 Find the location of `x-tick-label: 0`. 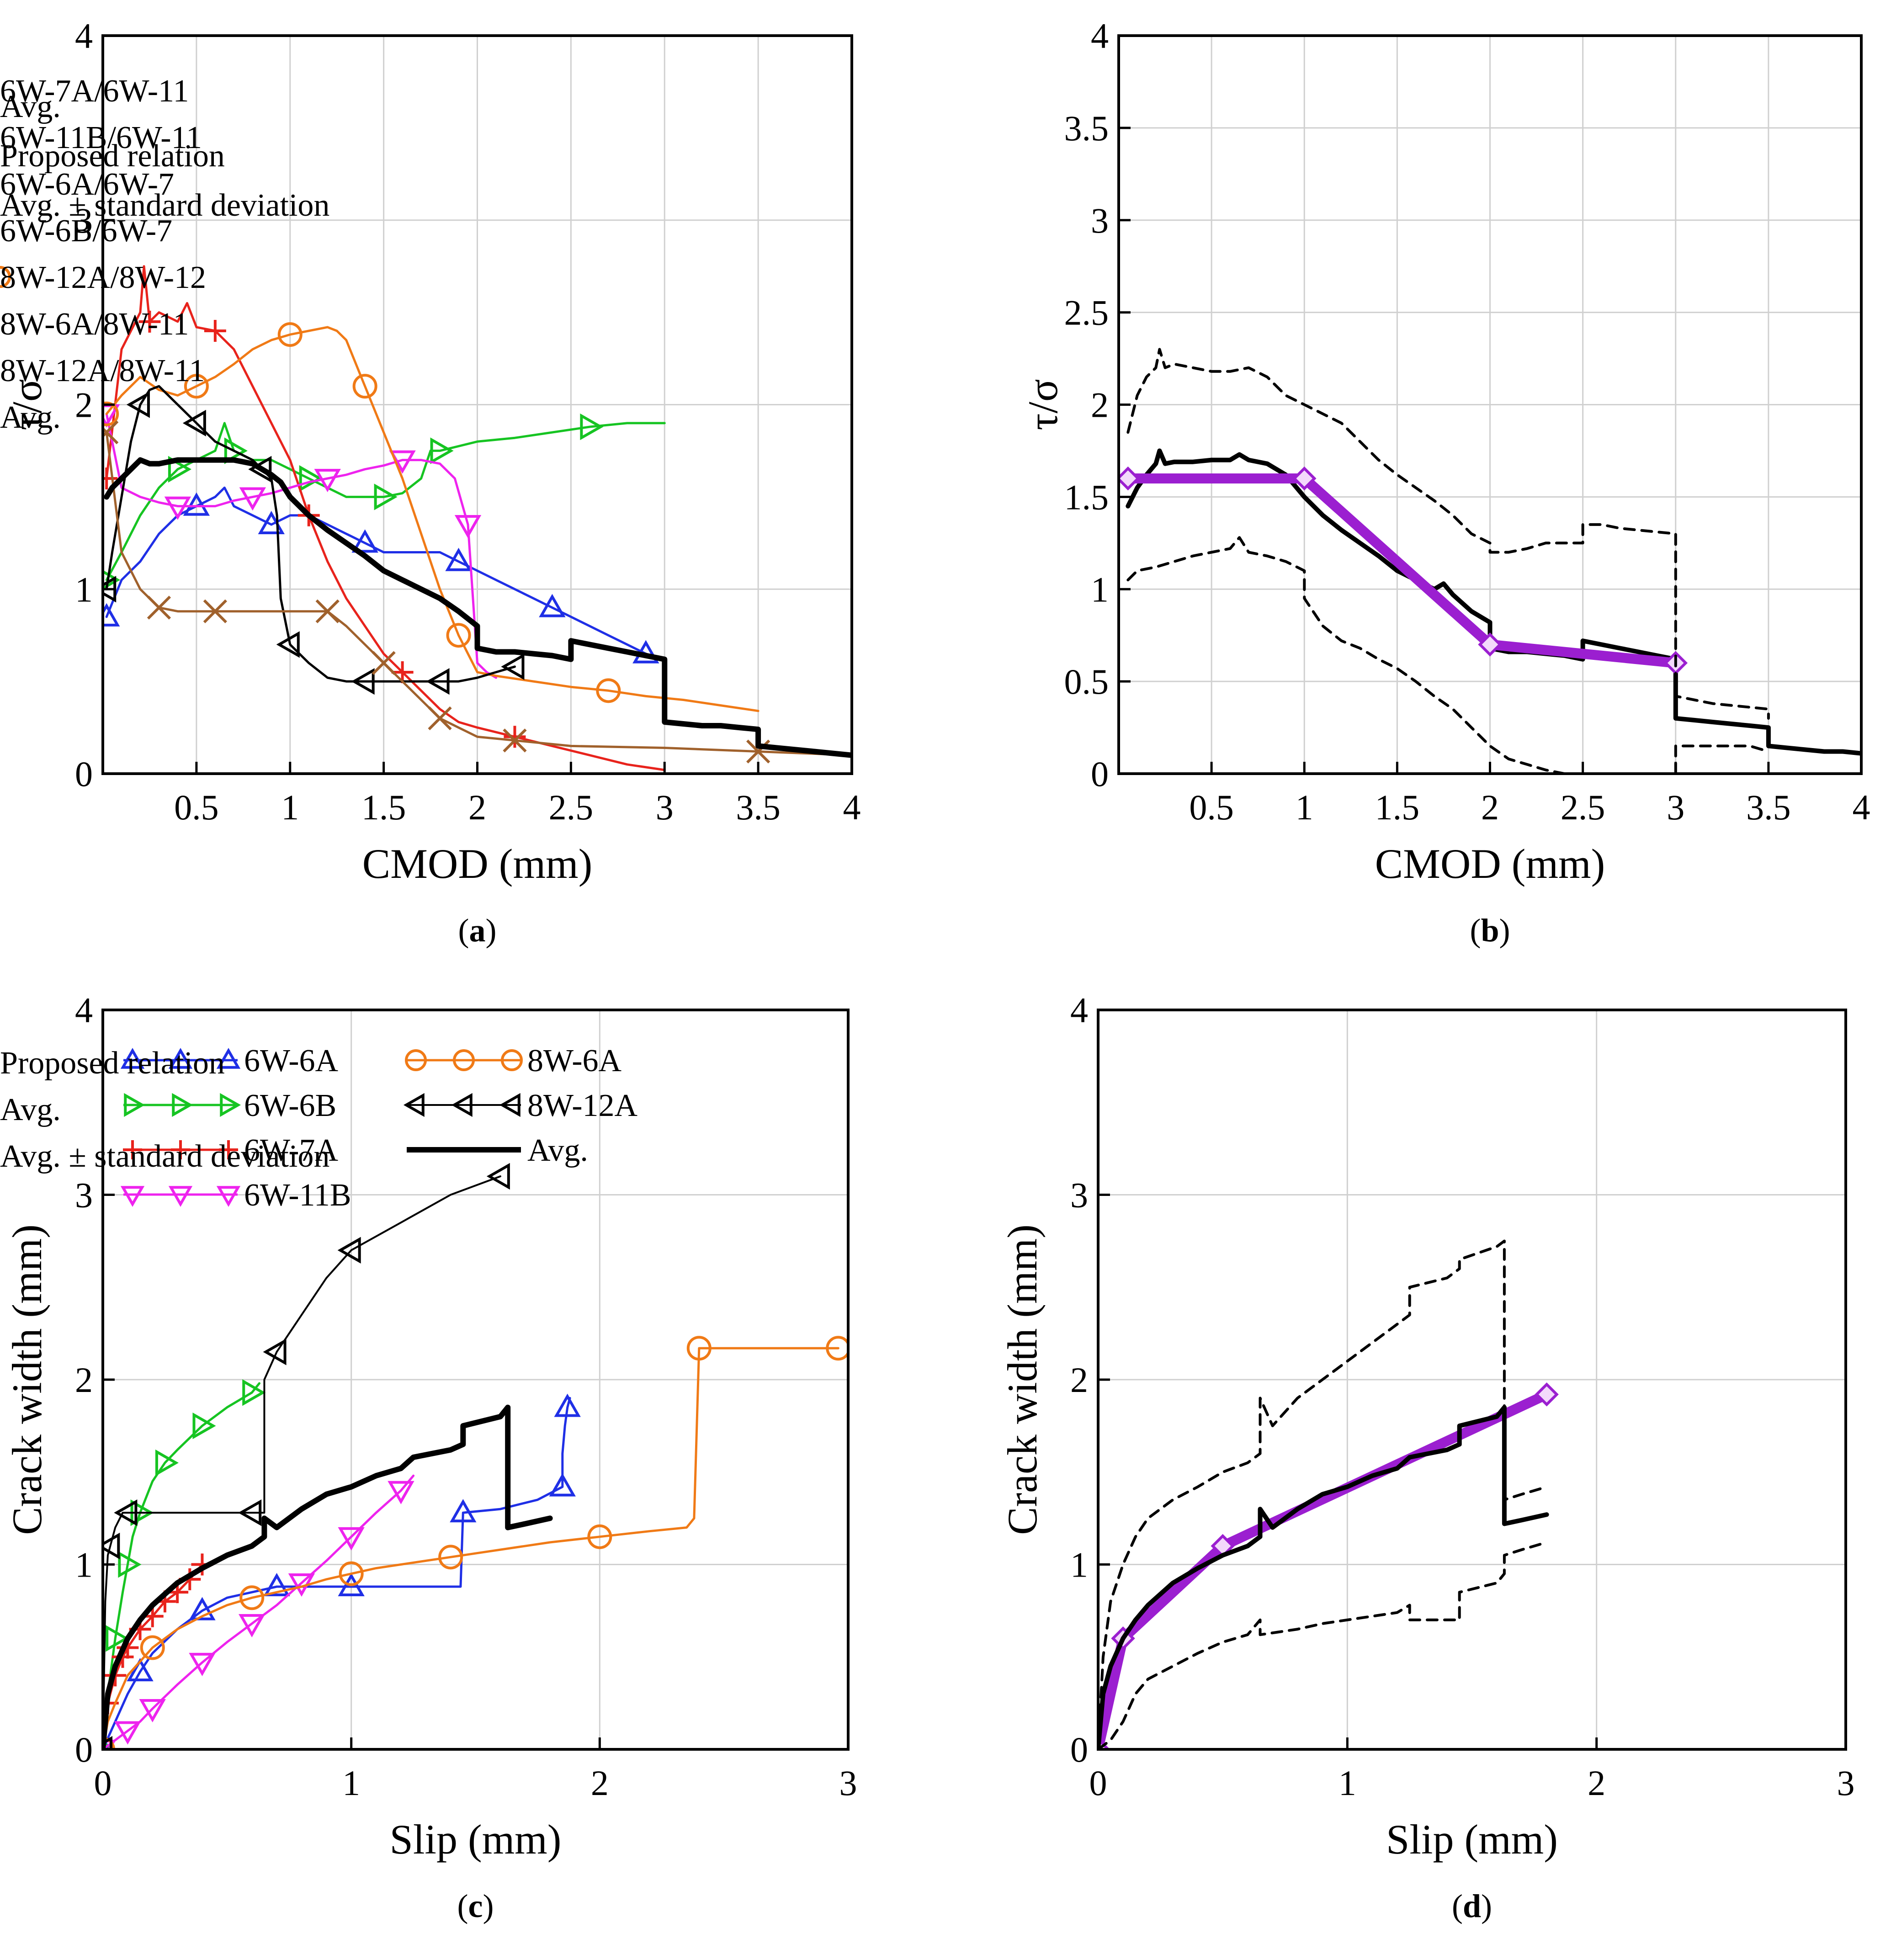

x-tick-label: 0 is located at coordinates (103, 1783).